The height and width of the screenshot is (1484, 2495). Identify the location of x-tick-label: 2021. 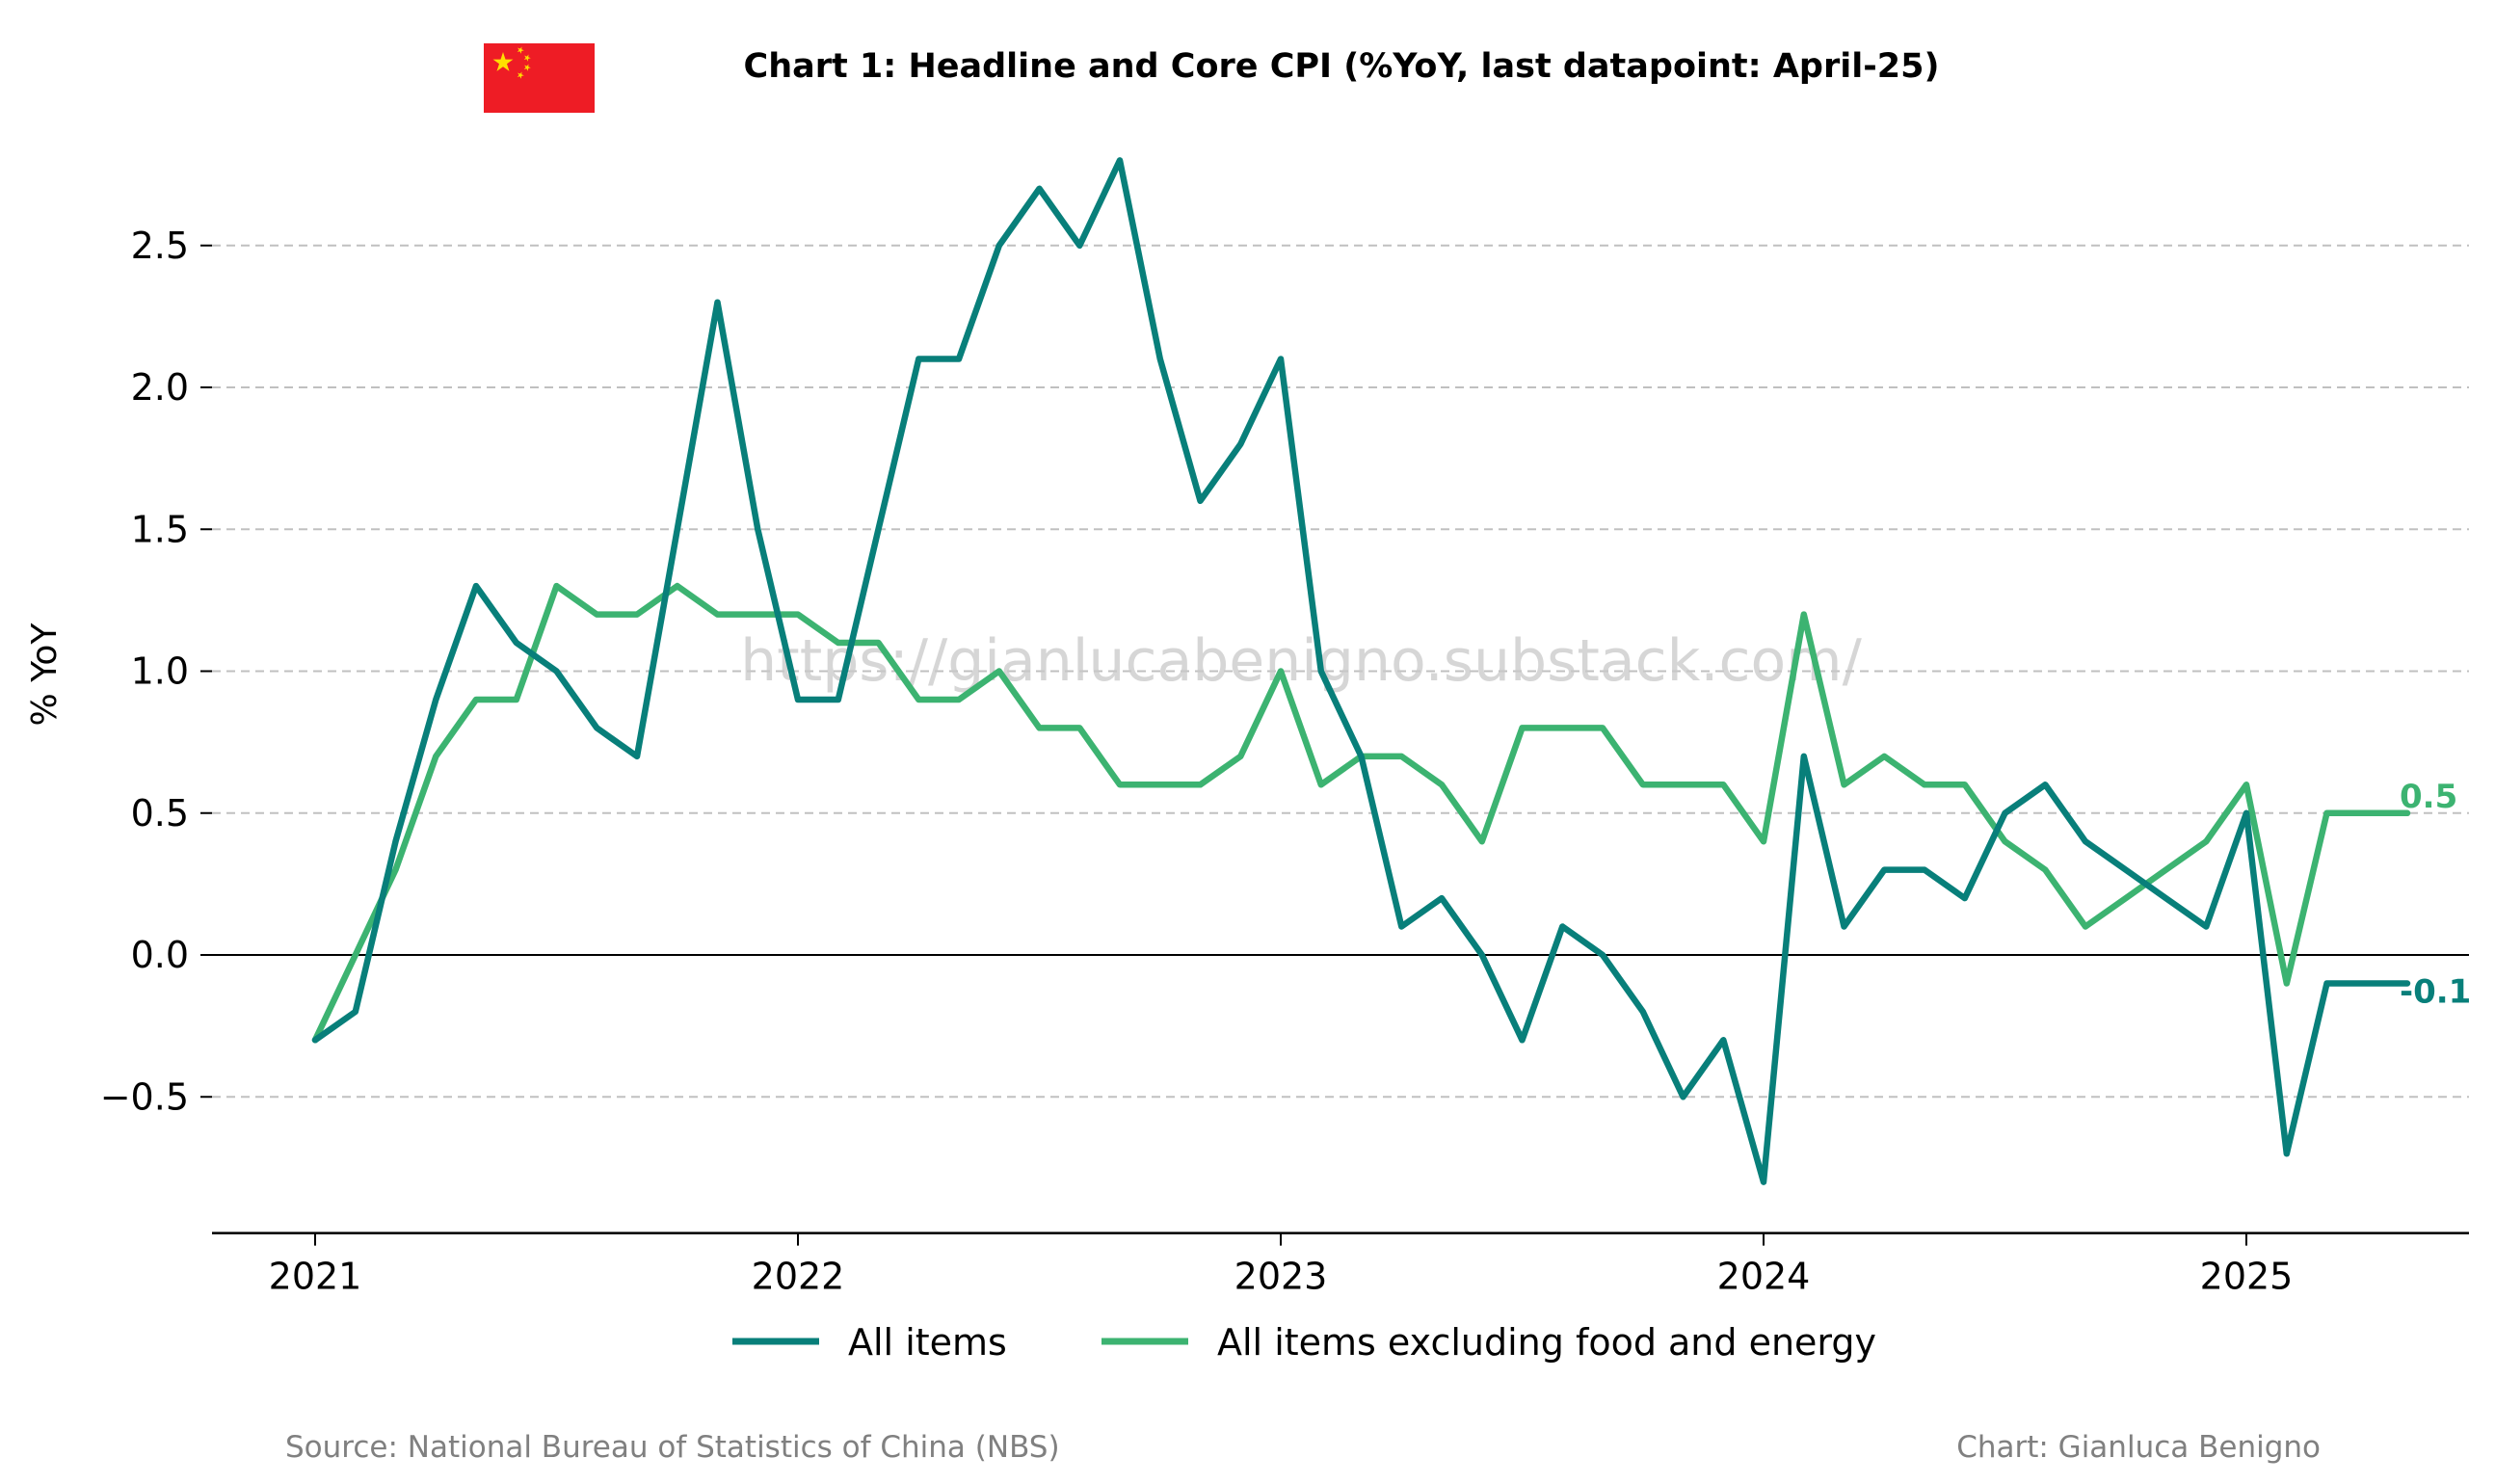
(315, 1277).